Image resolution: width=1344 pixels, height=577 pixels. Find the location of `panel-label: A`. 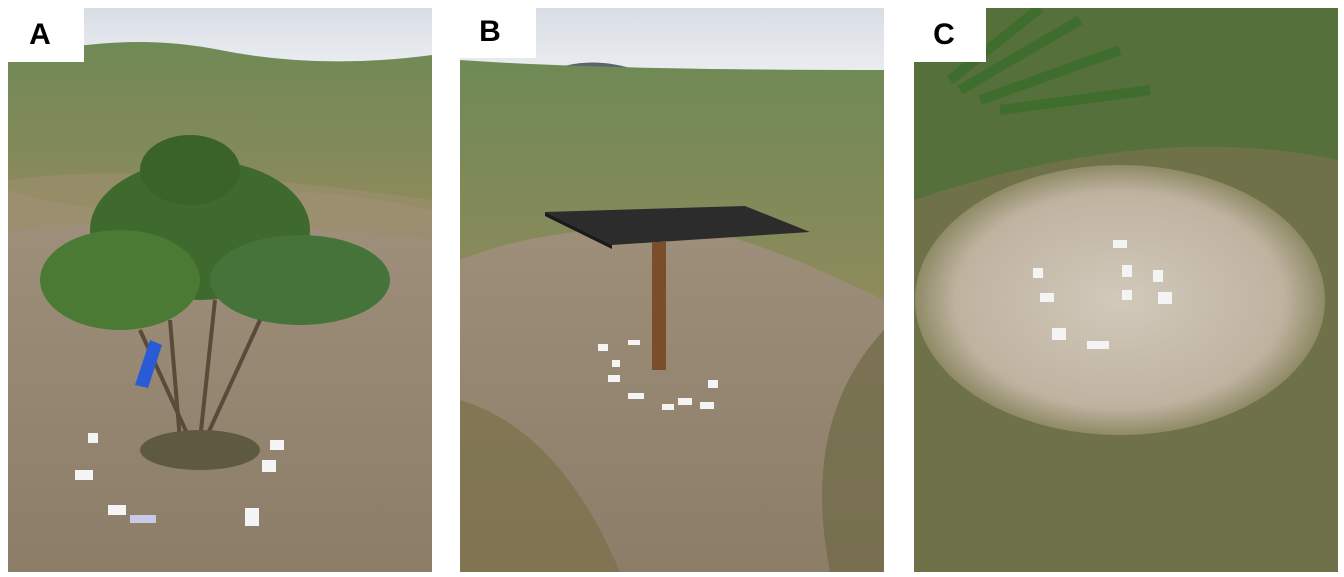

panel-label: A is located at coordinates (40, 34).